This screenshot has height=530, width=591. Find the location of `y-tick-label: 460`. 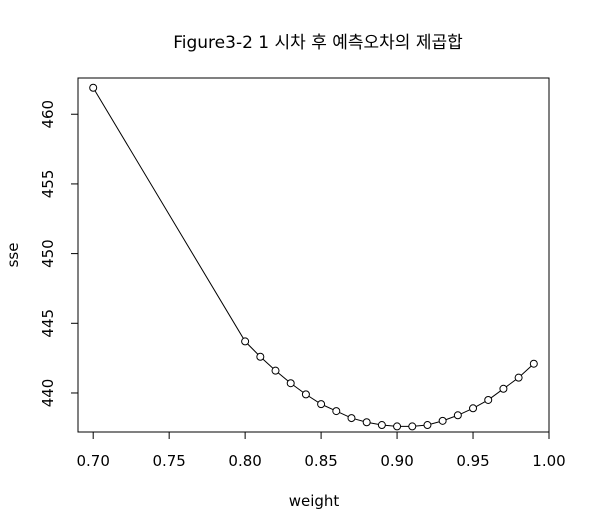

y-tick-label: 460 is located at coordinates (48, 114).